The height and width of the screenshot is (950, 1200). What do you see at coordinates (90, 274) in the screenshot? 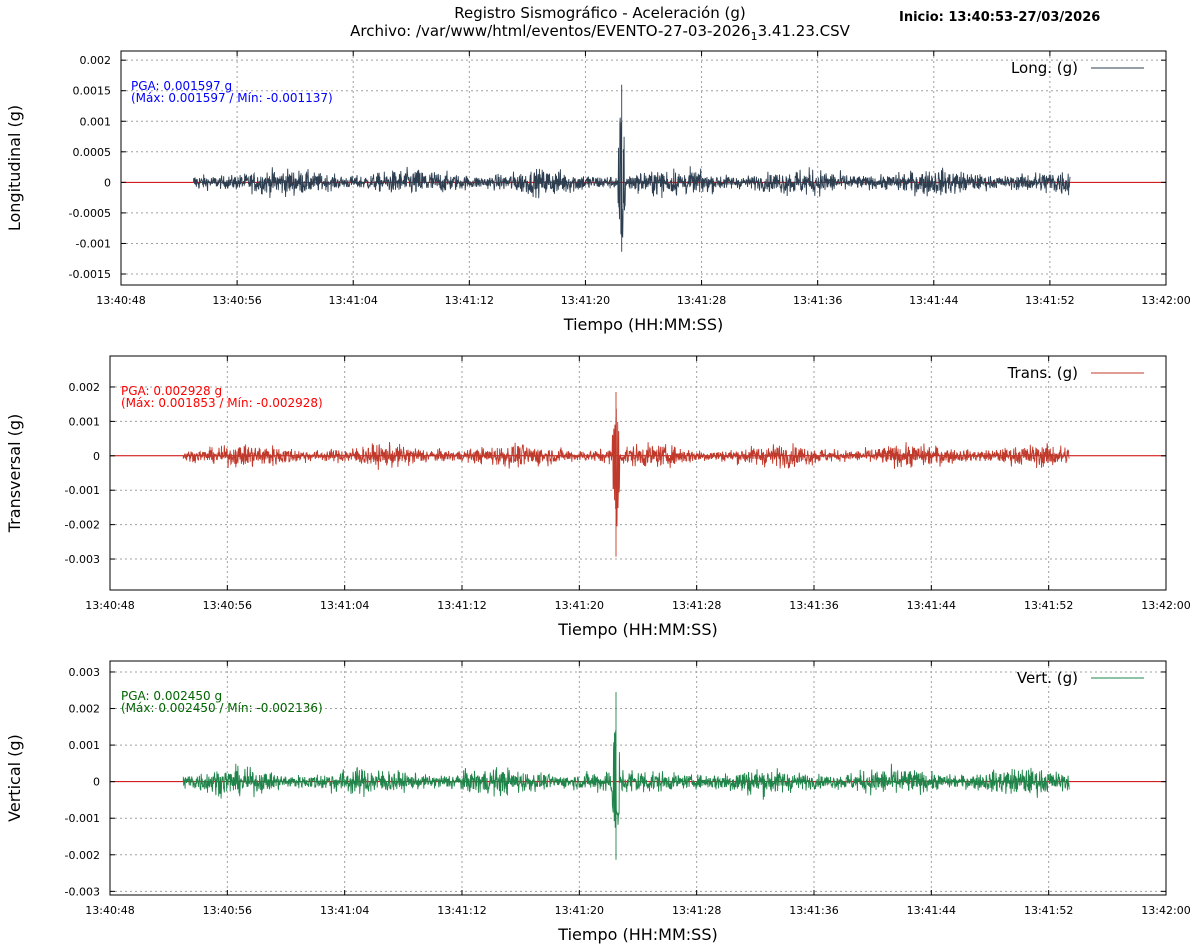
I see `y-tick-label: -0.0015` at bounding box center [90, 274].